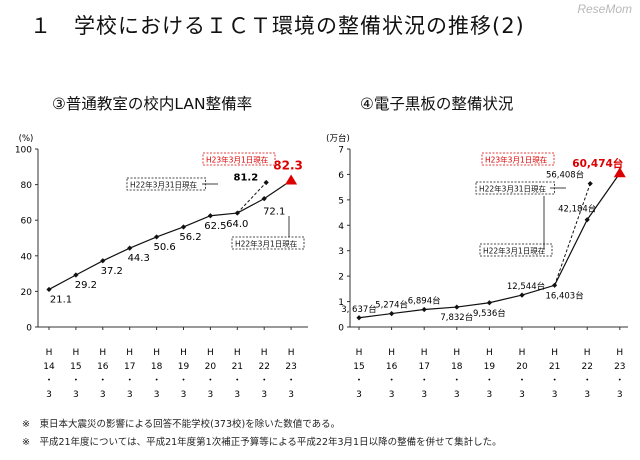 Image resolution: width=640 pixels, height=460 pixels. Describe the element at coordinates (181, 424) in the screenshot. I see `footnote-1: ※ 東日本大震災の影響による回答不能学校(373校)を除いた数値である。` at that location.